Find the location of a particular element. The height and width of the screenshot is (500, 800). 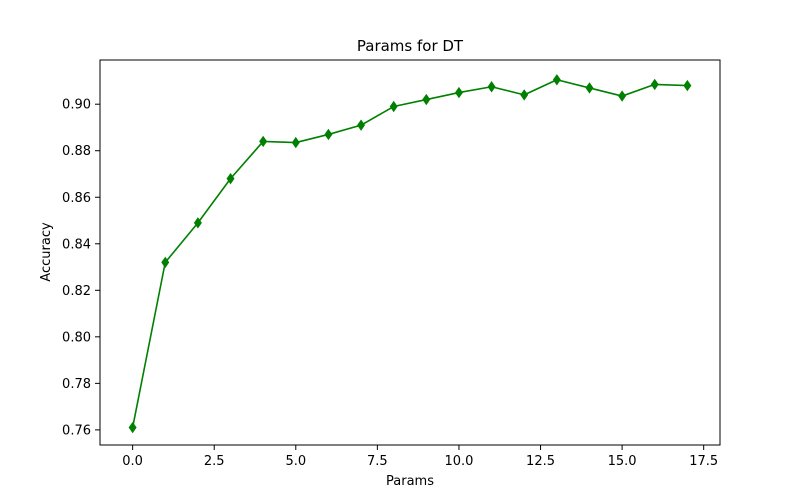

y-tick-label: 0.90 is located at coordinates (76, 105).